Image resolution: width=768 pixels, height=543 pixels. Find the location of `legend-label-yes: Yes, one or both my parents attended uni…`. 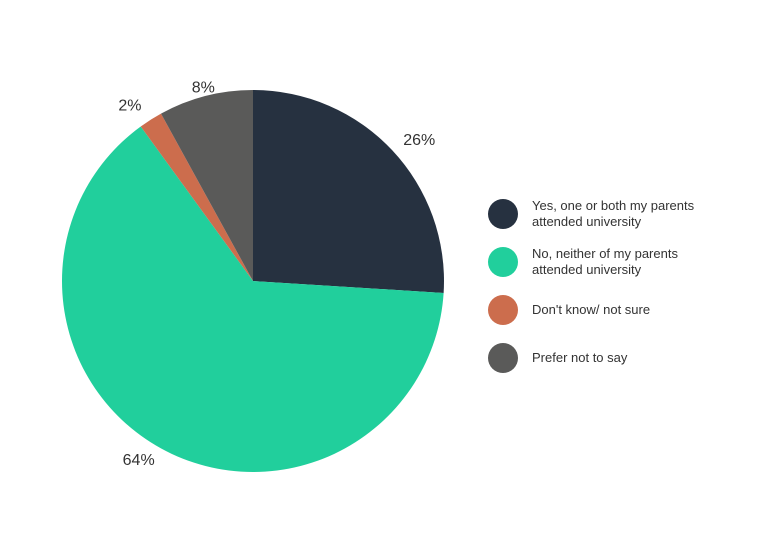

legend-label-yes: Yes, one or both my parents attended uni… is located at coordinates (613, 213).